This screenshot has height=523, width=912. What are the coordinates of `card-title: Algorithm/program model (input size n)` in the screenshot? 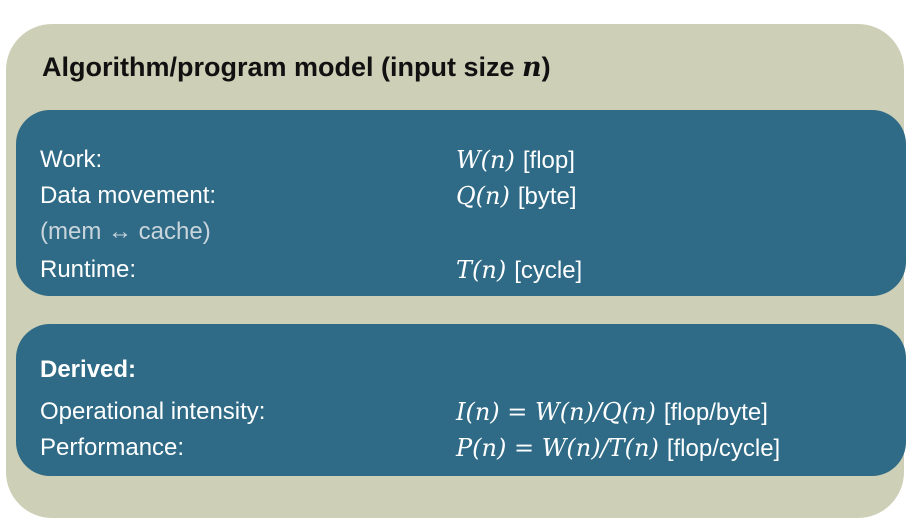 It's located at (296, 67).